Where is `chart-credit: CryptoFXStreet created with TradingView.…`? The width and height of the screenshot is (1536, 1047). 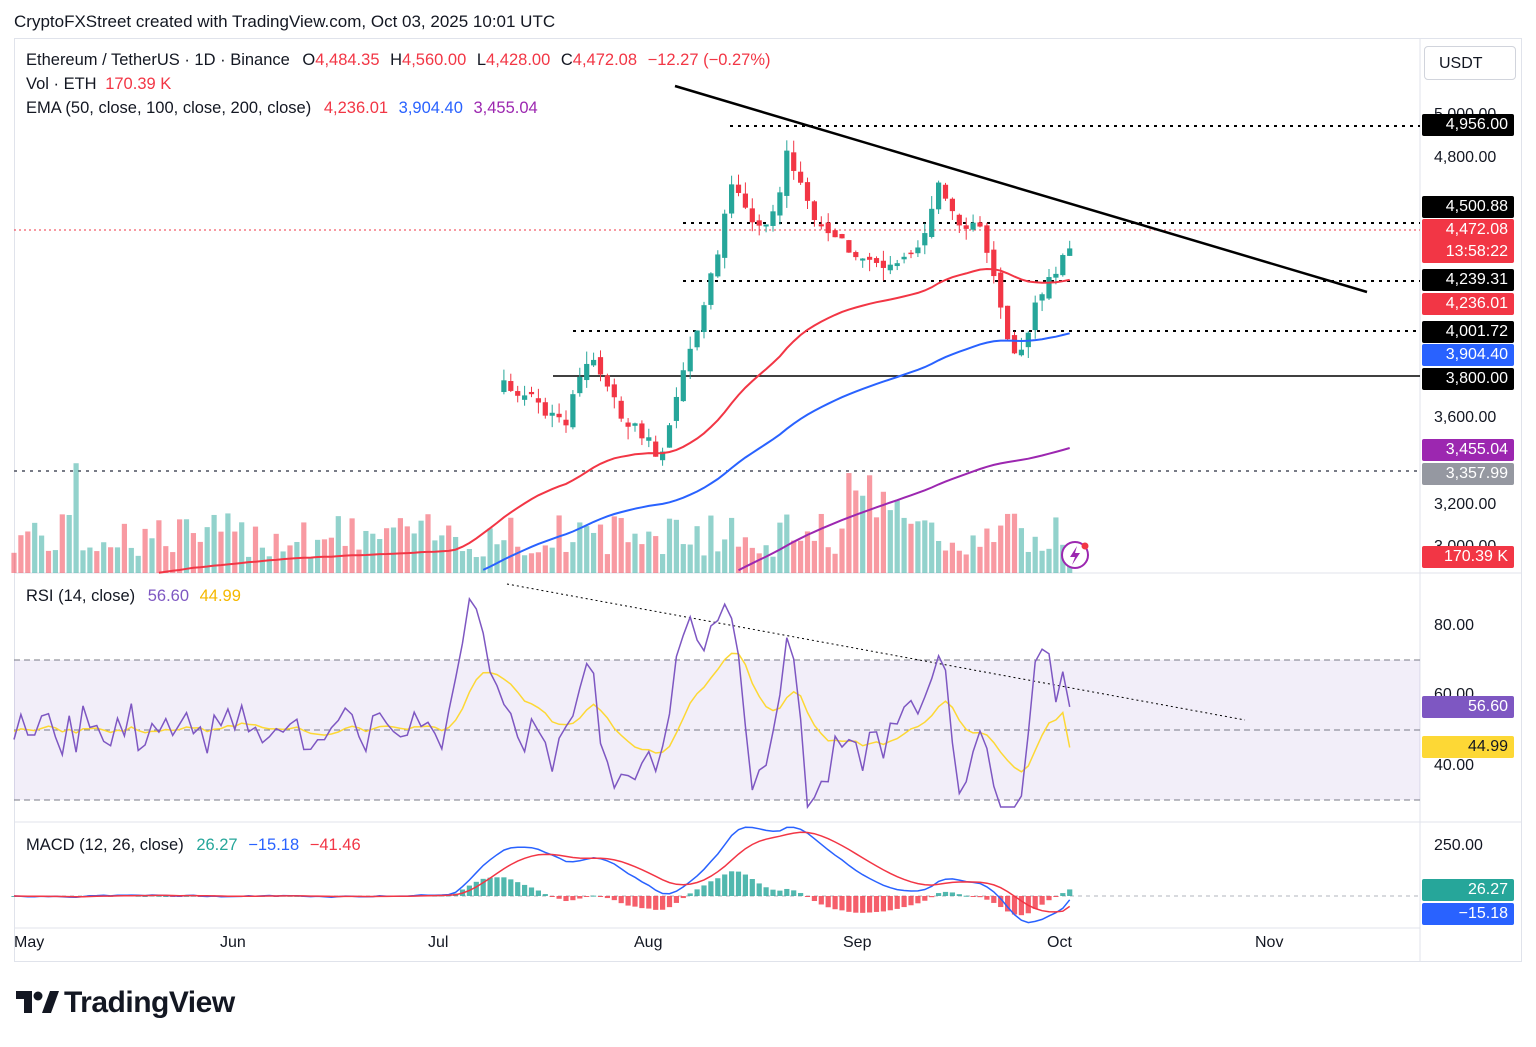 chart-credit: CryptoFXStreet created with TradingView.… is located at coordinates (285, 21).